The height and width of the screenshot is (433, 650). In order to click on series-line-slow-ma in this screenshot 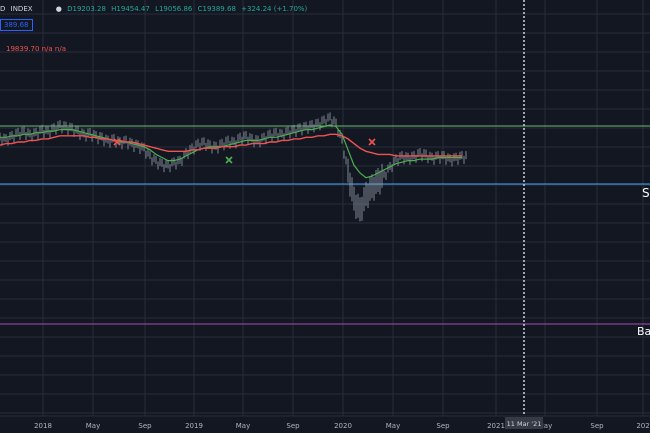, I will do `click(231, 145)`.